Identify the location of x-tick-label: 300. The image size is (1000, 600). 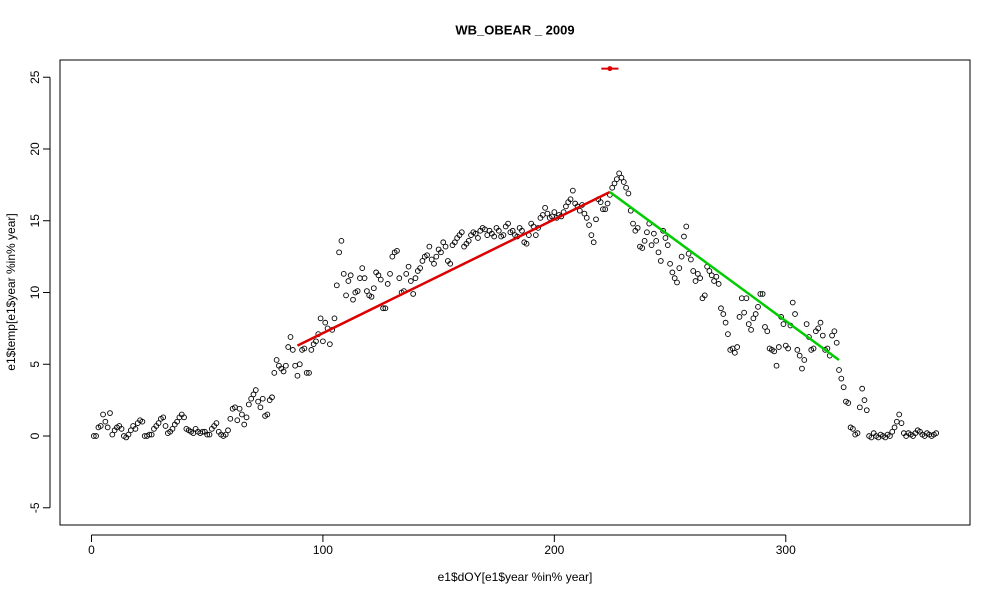
(786, 550).